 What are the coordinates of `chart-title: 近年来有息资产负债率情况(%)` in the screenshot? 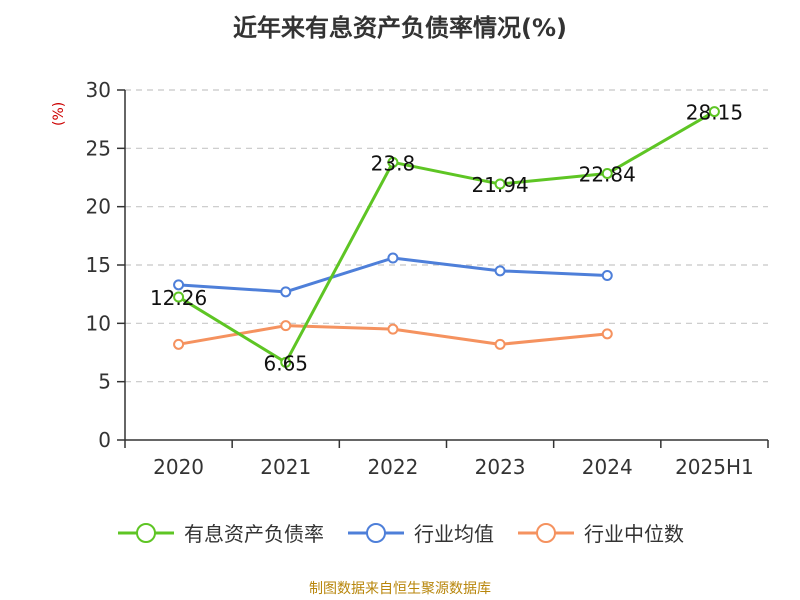 It's located at (400, 28).